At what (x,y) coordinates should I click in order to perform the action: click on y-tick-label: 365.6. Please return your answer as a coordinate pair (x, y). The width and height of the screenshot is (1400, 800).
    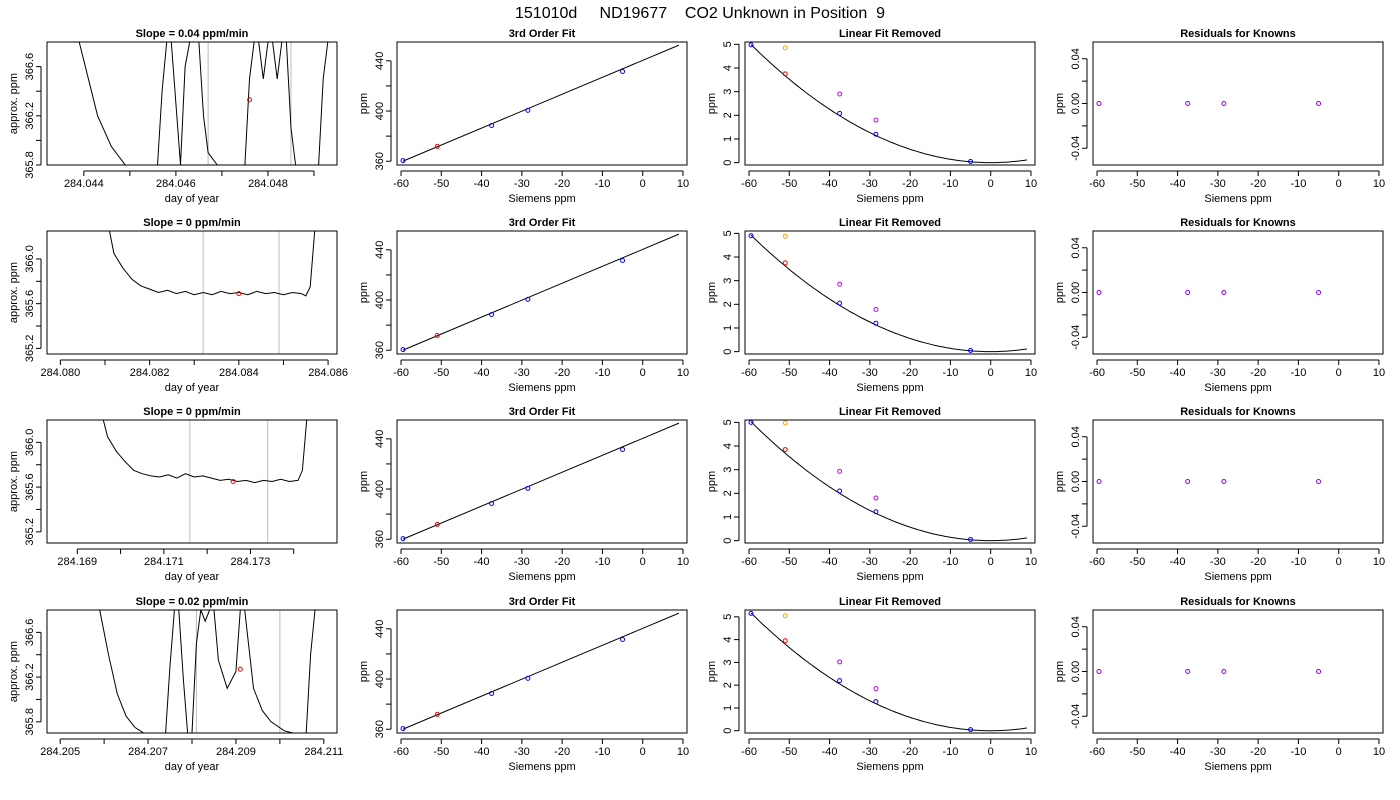
    Looking at the image, I should click on (30, 487).